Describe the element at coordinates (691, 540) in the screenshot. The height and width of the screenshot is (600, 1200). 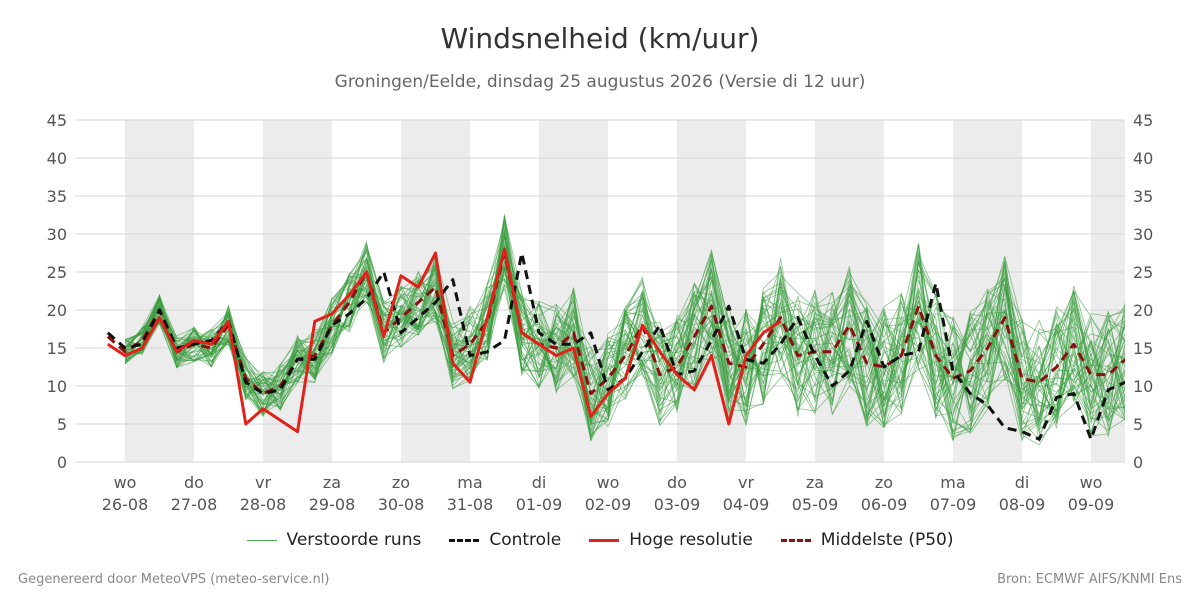
I see `legend-label-hires: Hoge resolutie` at that location.